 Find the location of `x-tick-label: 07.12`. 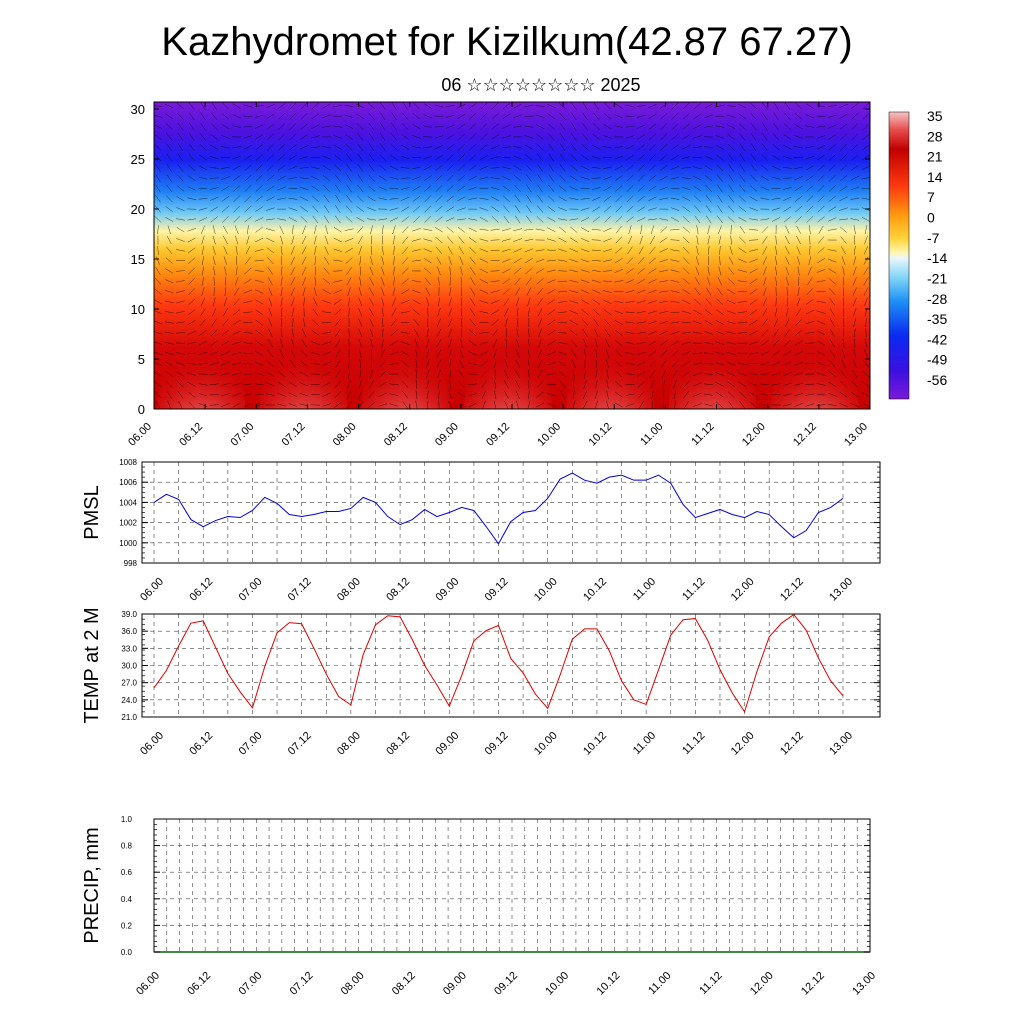

x-tick-label: 07.12 is located at coordinates (300, 590).